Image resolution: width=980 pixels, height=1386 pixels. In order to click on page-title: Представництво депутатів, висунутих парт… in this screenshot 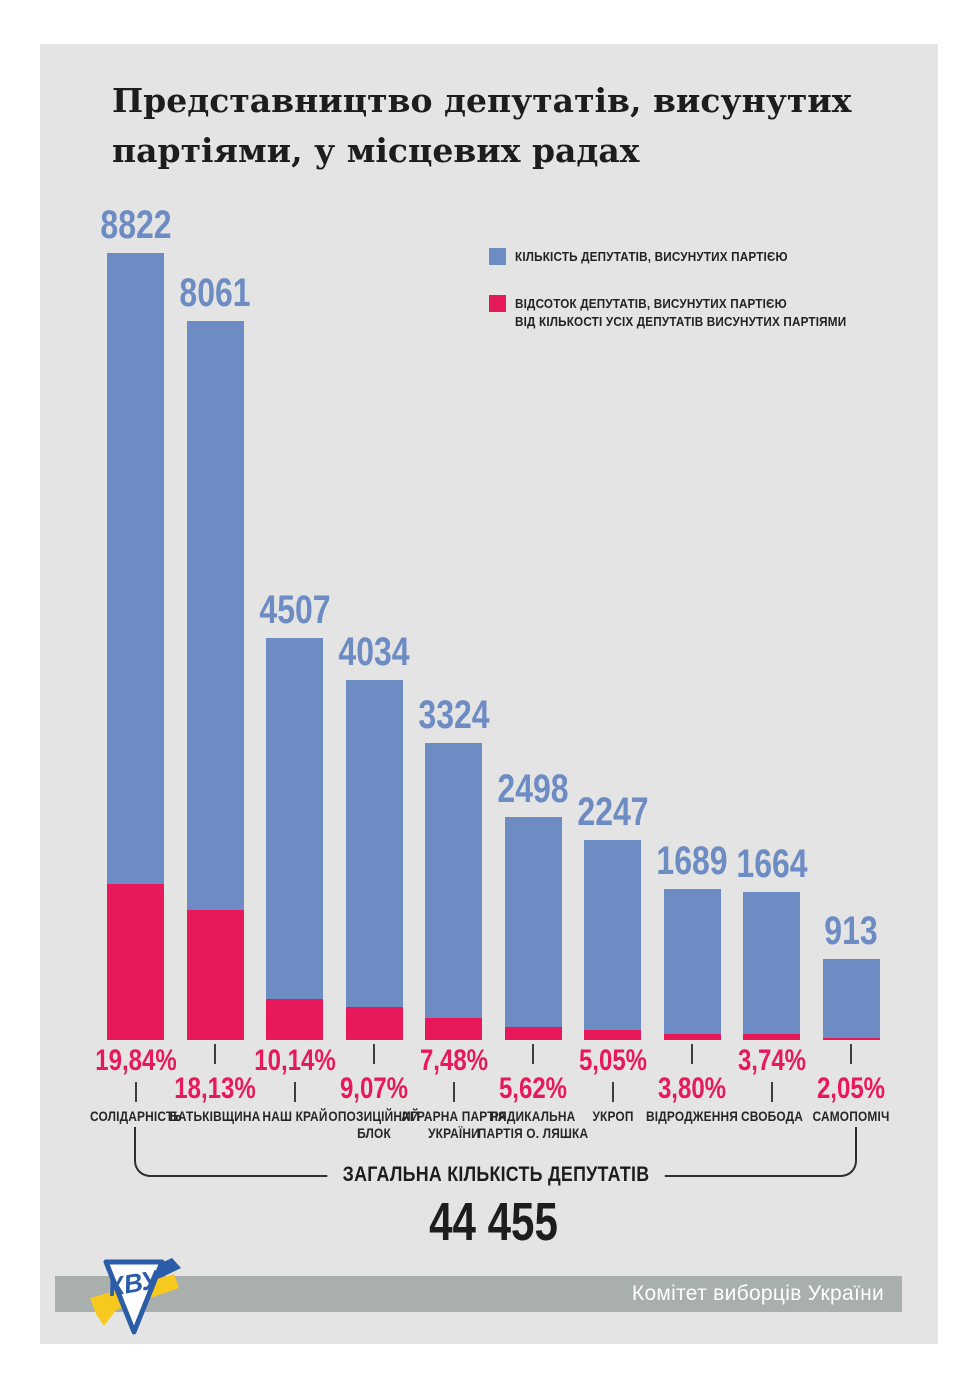, I will do `click(482, 125)`.